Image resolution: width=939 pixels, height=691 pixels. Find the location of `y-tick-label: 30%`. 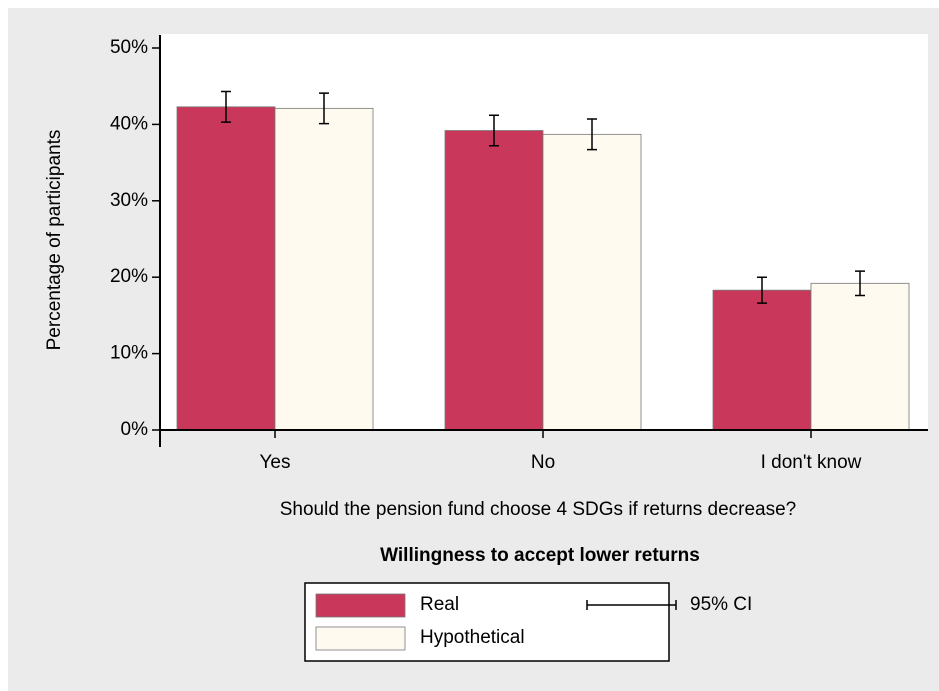

y-tick-label: 30% is located at coordinates (129, 200).